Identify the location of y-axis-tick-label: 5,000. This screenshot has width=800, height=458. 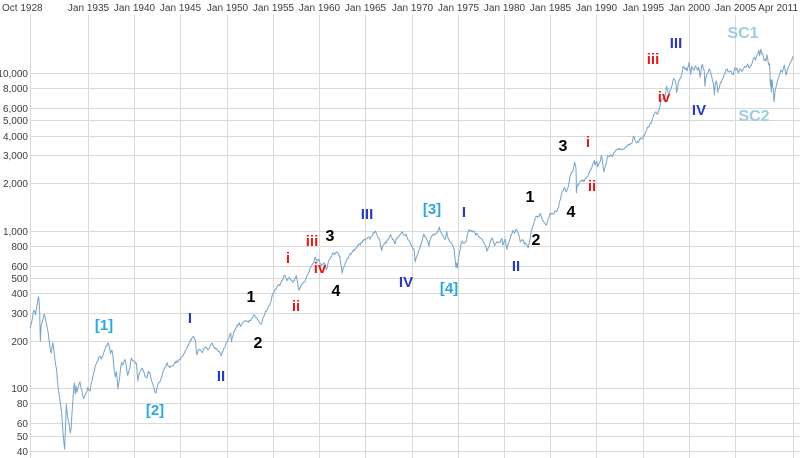
(15, 121).